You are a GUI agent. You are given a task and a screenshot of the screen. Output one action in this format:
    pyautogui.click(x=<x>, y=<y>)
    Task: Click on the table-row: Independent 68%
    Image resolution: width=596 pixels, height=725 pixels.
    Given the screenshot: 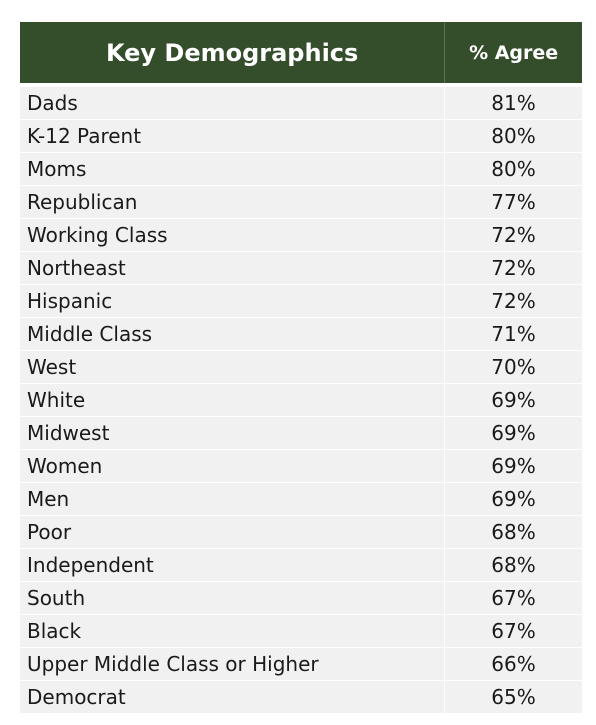 What is the action you would take?
    pyautogui.click(x=301, y=565)
    